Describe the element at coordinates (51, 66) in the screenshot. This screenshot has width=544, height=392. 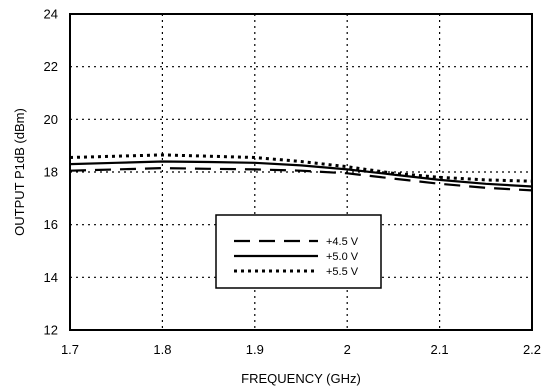
I see `y-tick-label: 22` at that location.